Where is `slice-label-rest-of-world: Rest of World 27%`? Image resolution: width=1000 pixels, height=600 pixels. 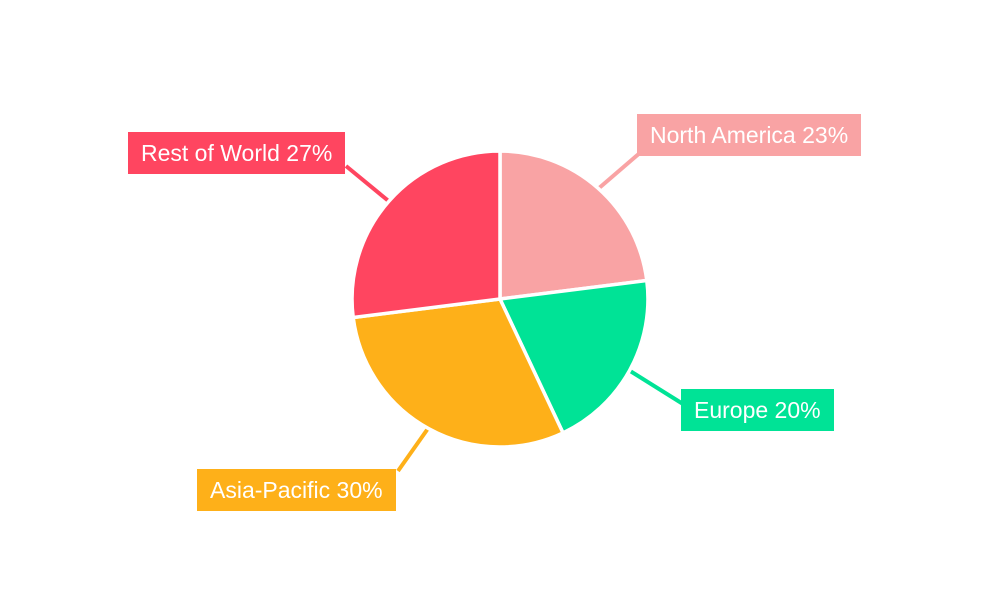
slice-label-rest-of-world: Rest of World 27% is located at coordinates (237, 153).